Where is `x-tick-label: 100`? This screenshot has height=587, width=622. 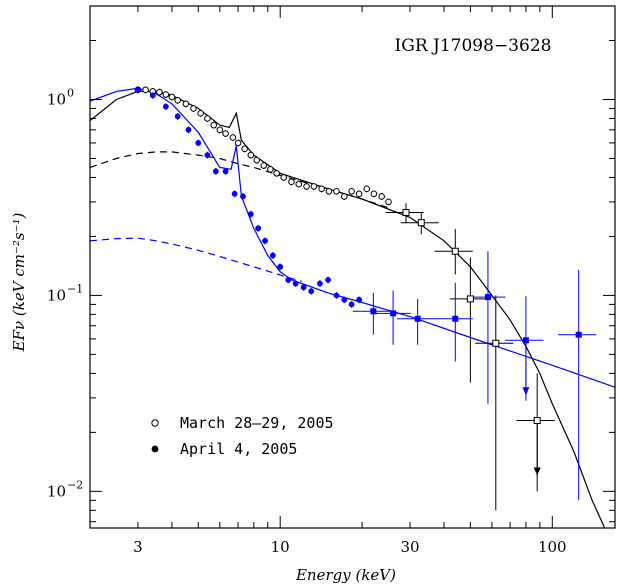 x-tick-label: 100 is located at coordinates (552, 547).